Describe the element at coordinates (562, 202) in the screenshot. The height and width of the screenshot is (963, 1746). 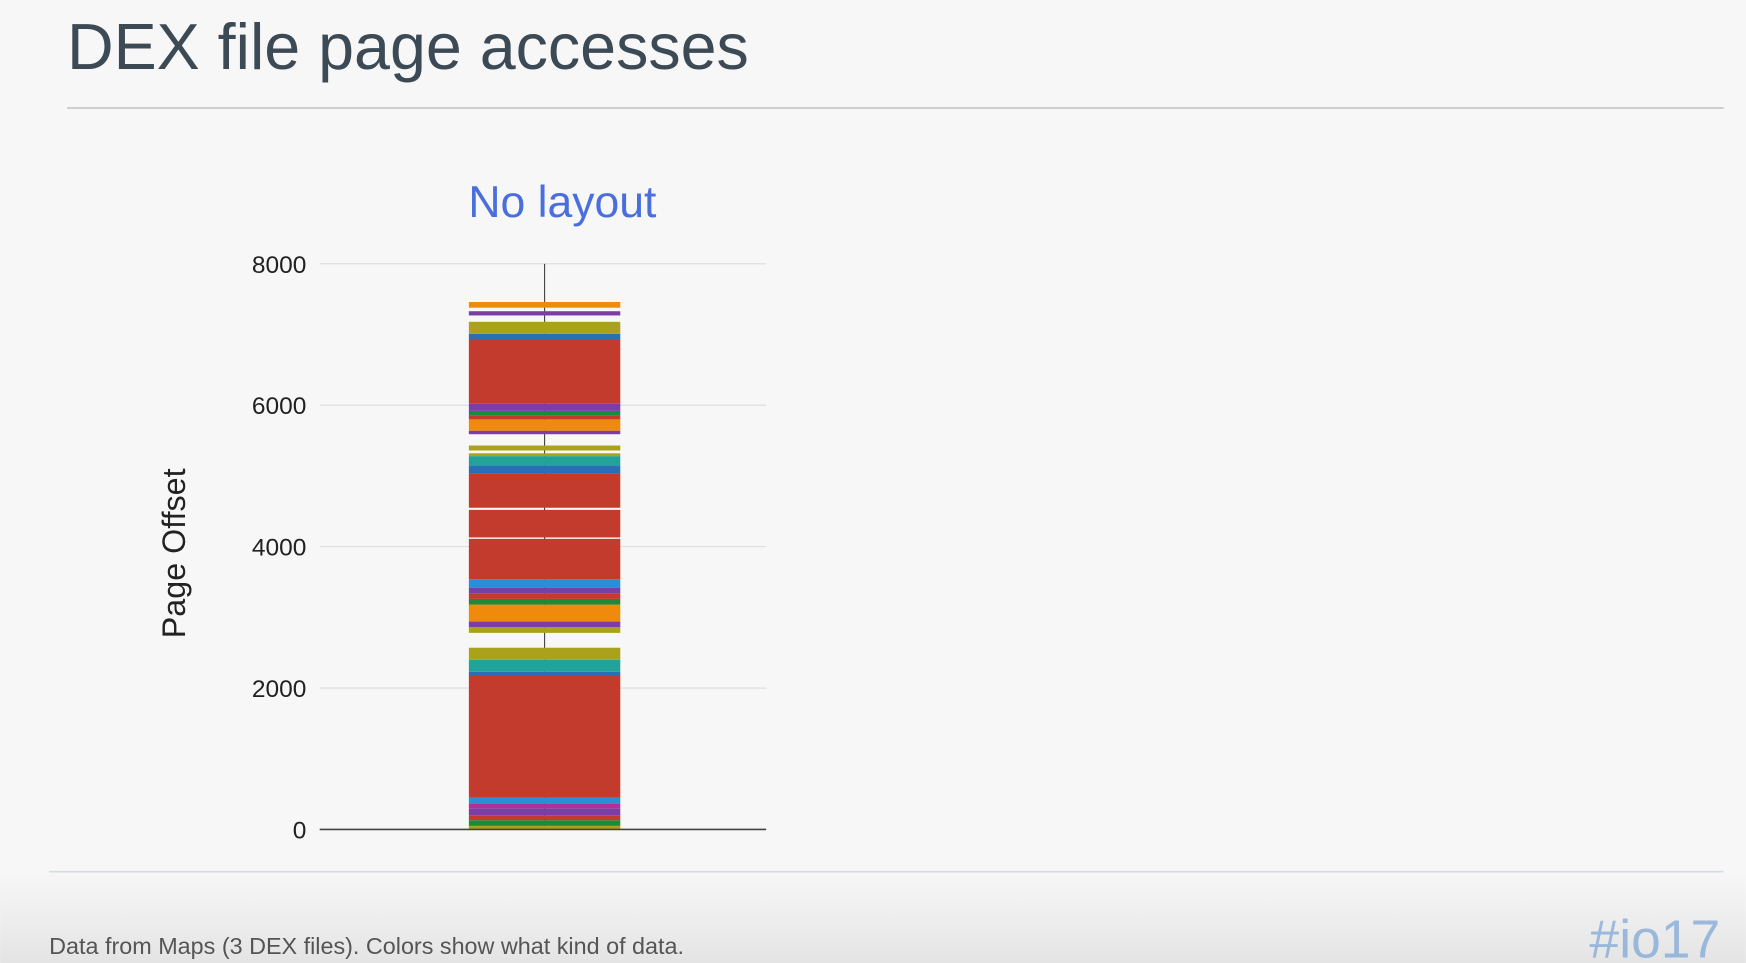
I see `chart-title: No layout` at that location.